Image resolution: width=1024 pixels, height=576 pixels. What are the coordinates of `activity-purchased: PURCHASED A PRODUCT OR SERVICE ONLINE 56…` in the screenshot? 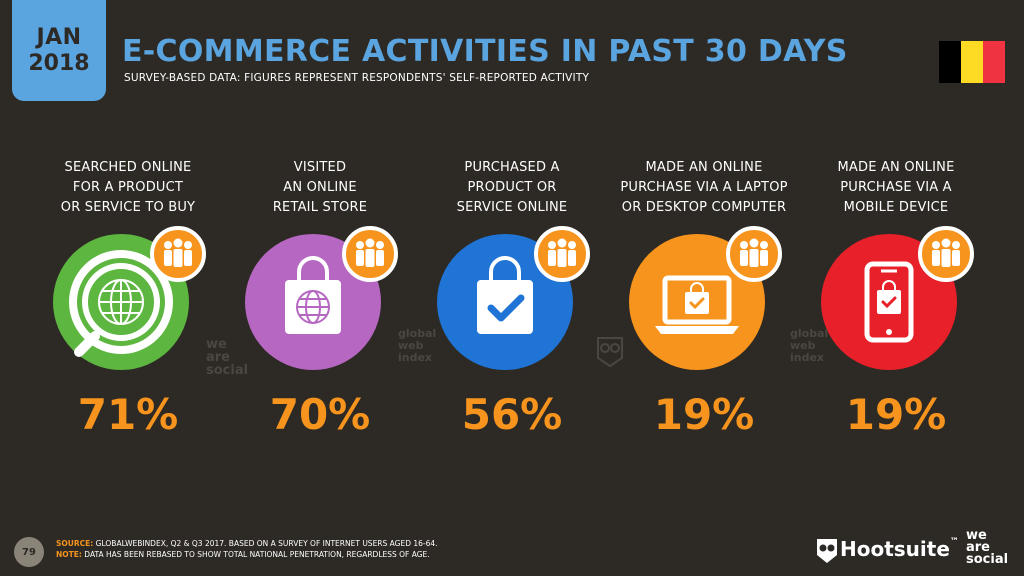 It's located at (512, 298).